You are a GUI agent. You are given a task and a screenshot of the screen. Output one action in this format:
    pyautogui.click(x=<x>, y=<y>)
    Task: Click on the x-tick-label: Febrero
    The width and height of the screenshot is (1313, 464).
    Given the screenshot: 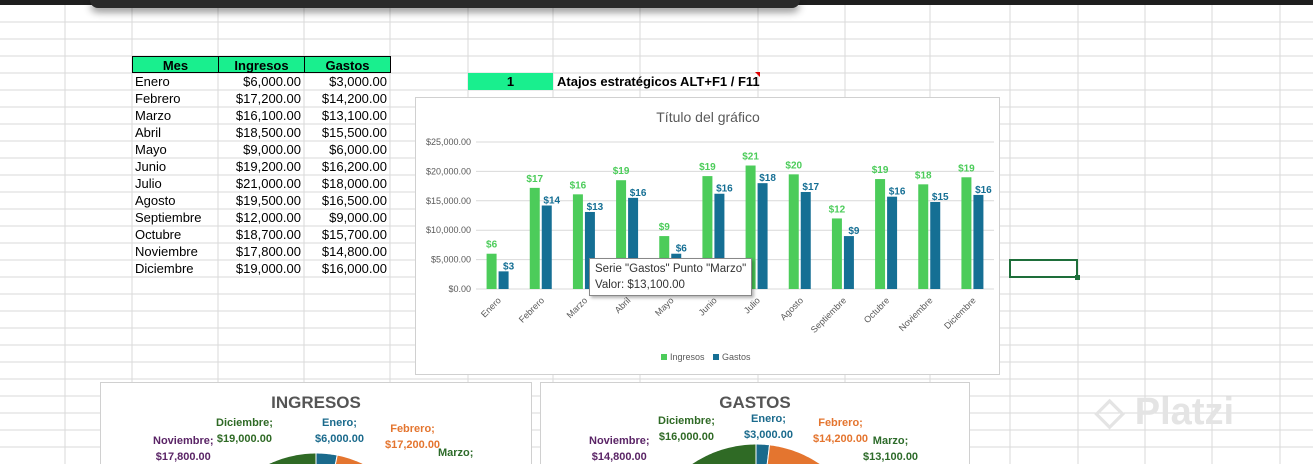 What is the action you would take?
    pyautogui.click(x=531, y=309)
    